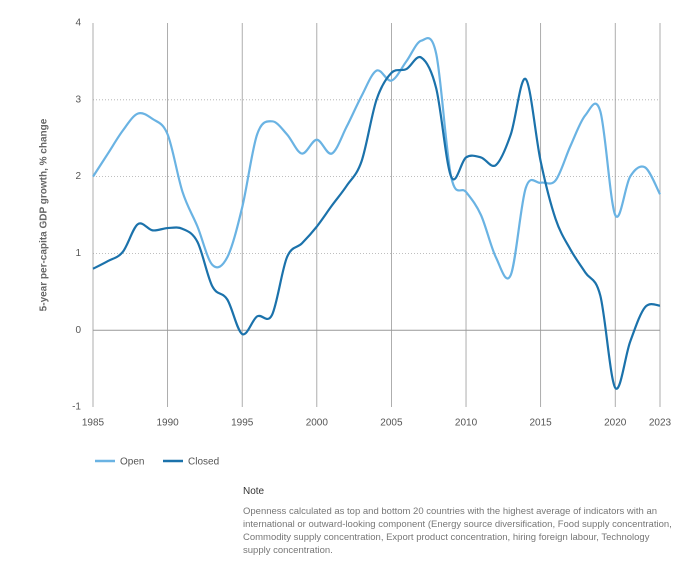 This screenshot has width=700, height=565. Describe the element at coordinates (317, 423) in the screenshot. I see `x-tick-label: 2000` at that location.